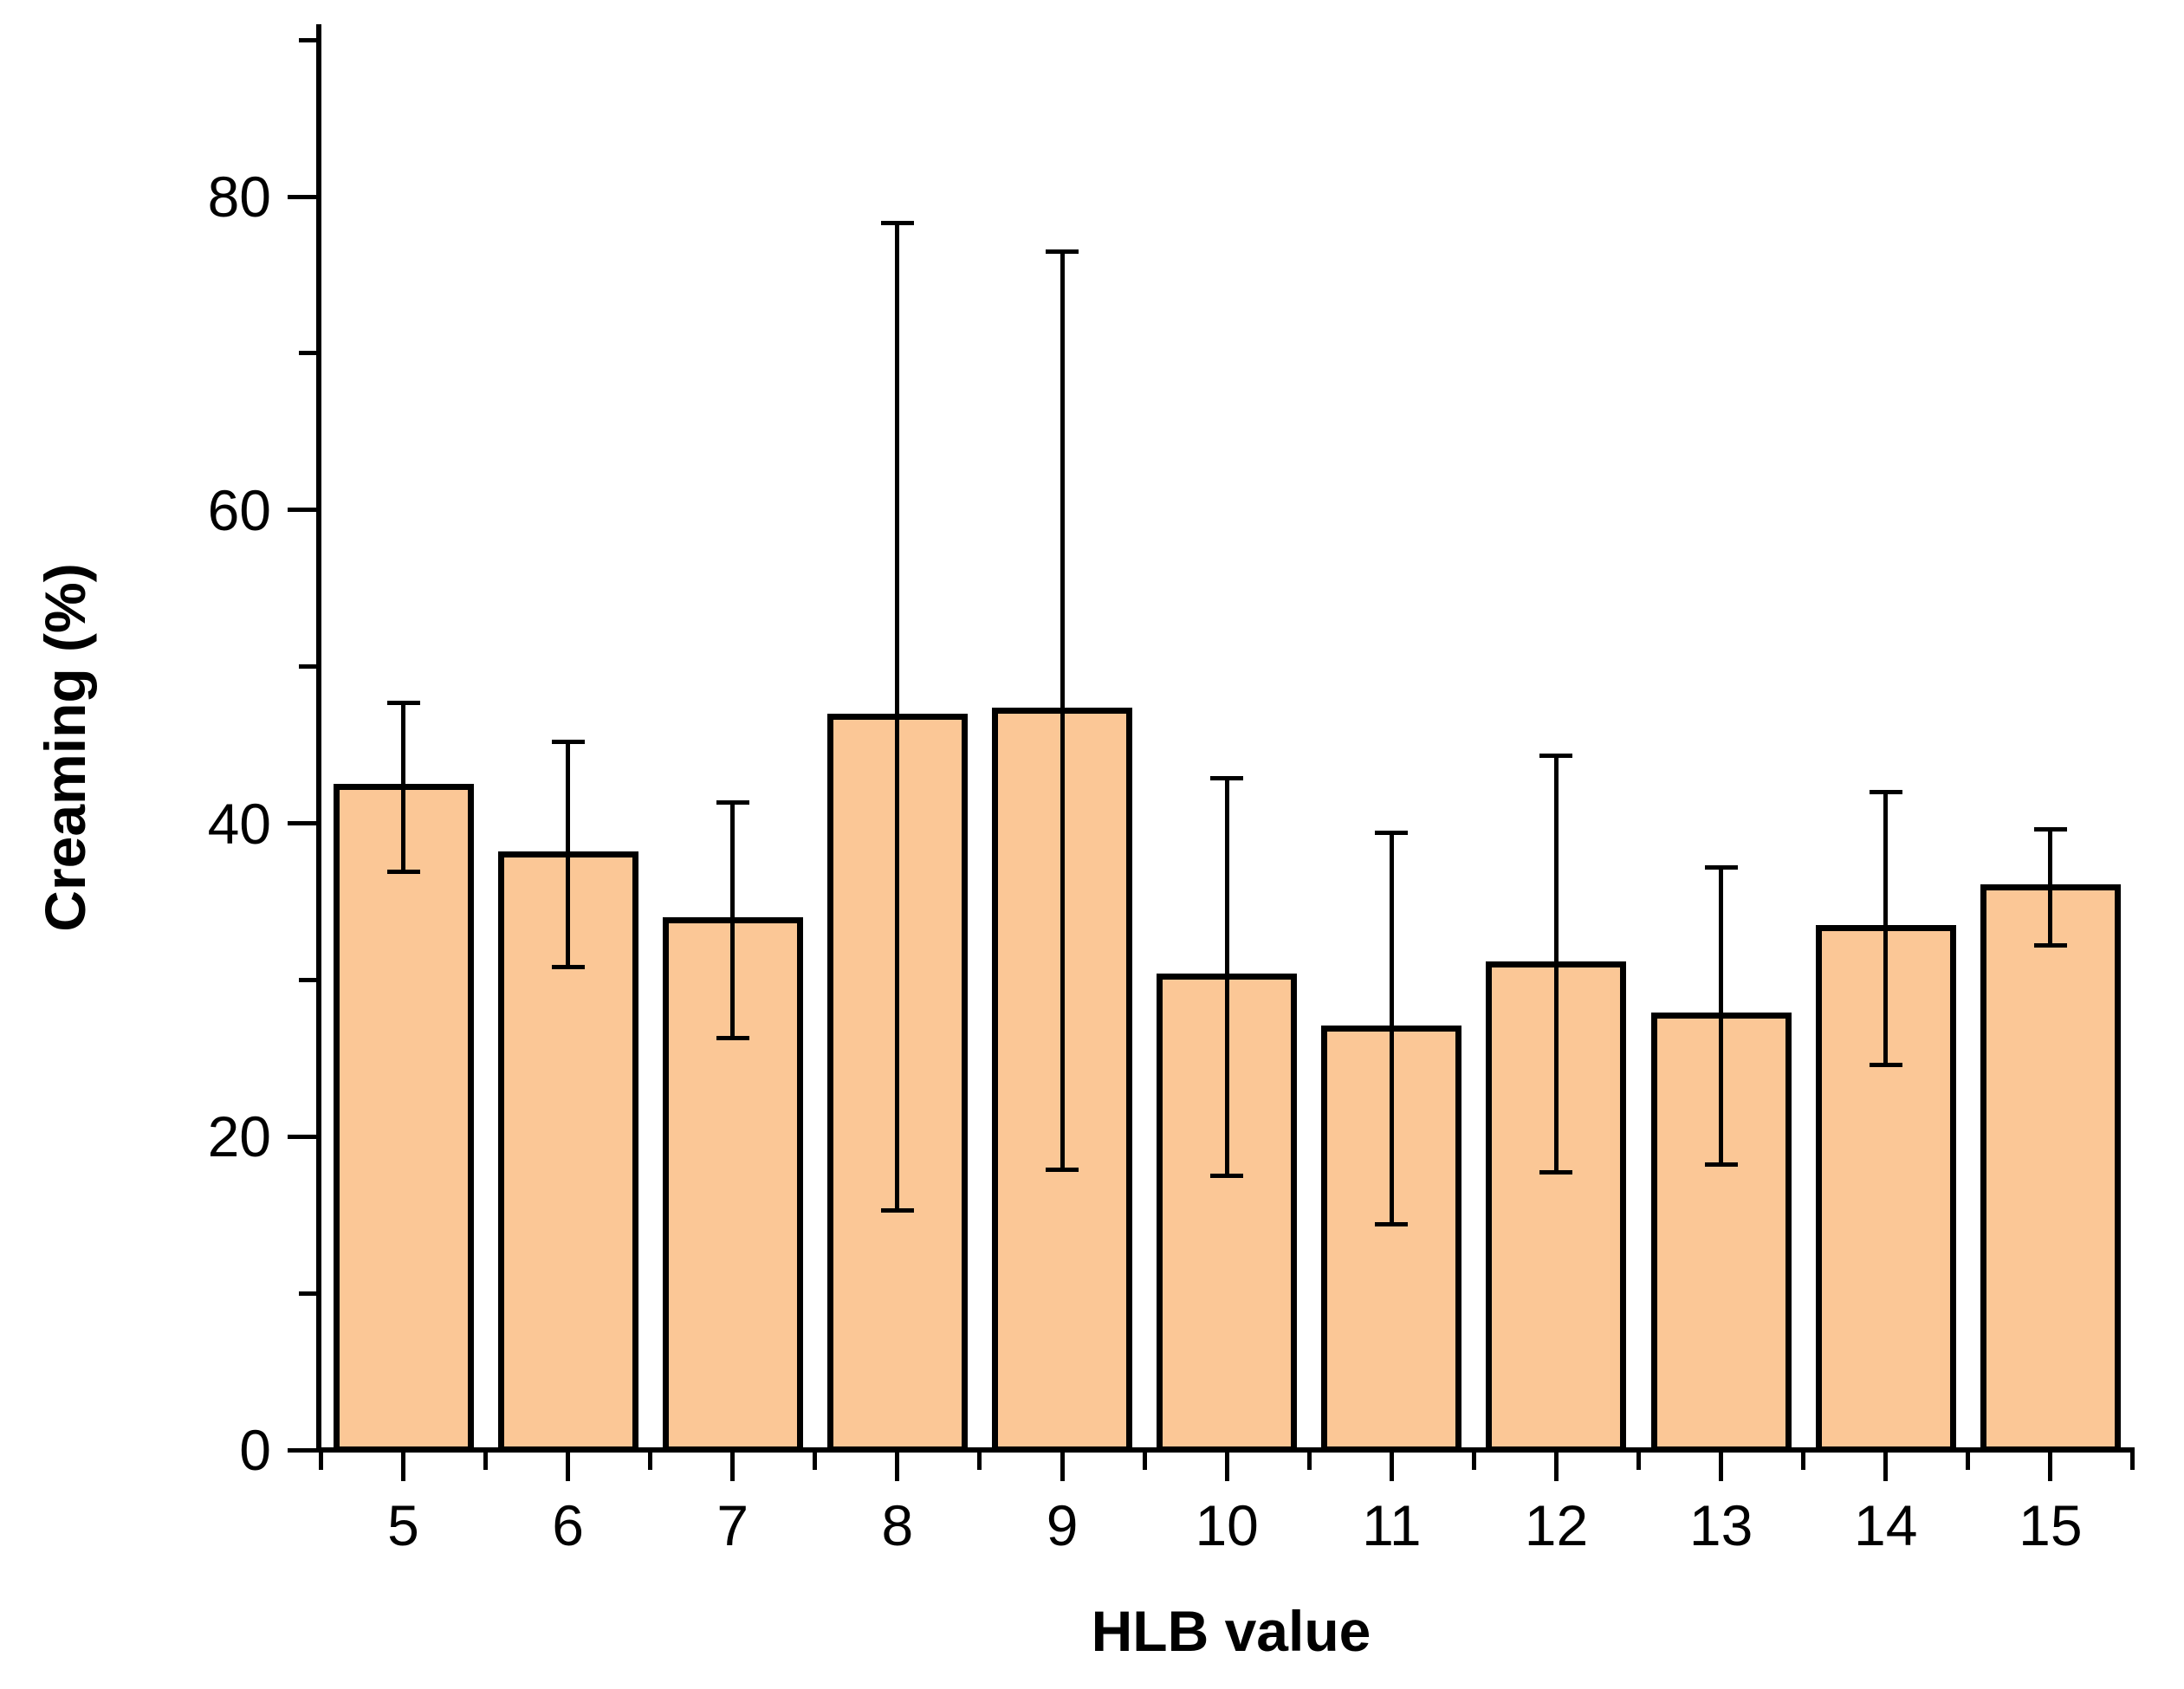  Describe the element at coordinates (1392, 1525) in the screenshot. I see `x-tick-label: 11` at that location.